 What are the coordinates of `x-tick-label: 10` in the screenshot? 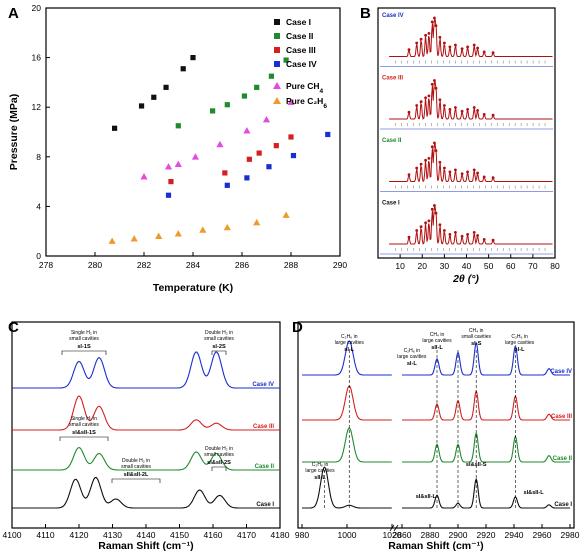 It's located at (400, 266).